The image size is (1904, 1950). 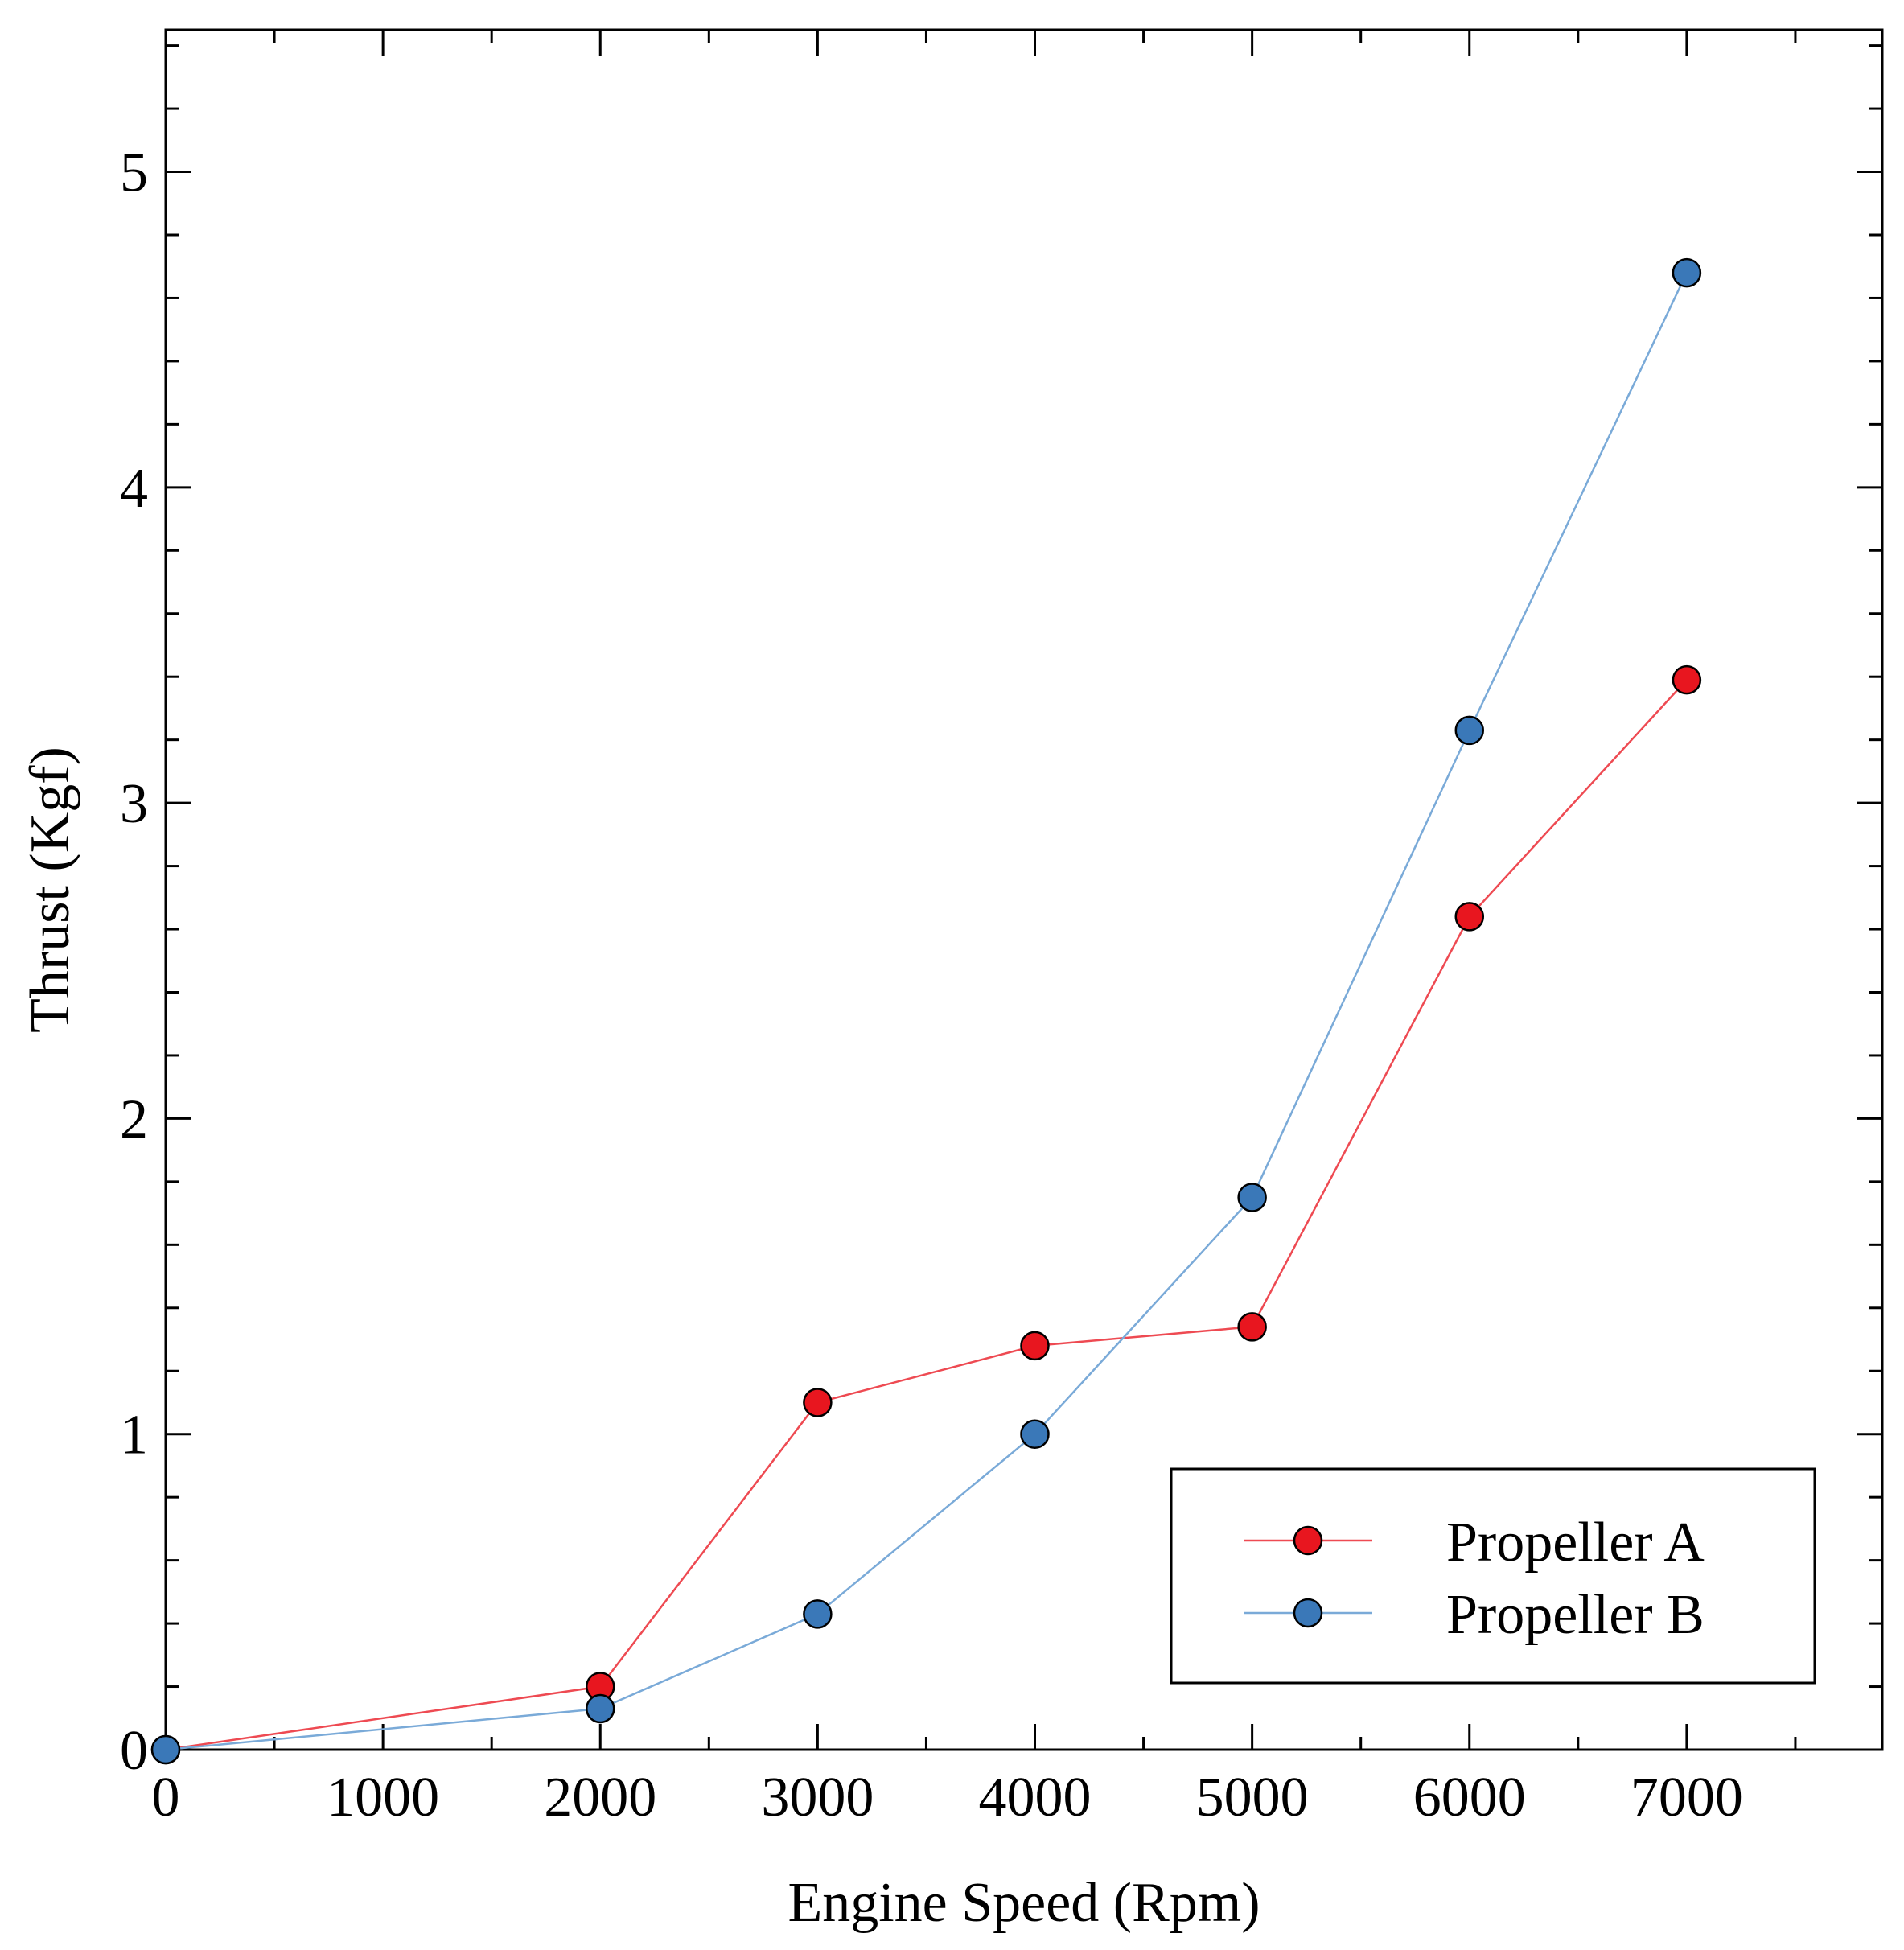 What do you see at coordinates (1308, 1613) in the screenshot?
I see `legend-marker-propeller-b` at bounding box center [1308, 1613].